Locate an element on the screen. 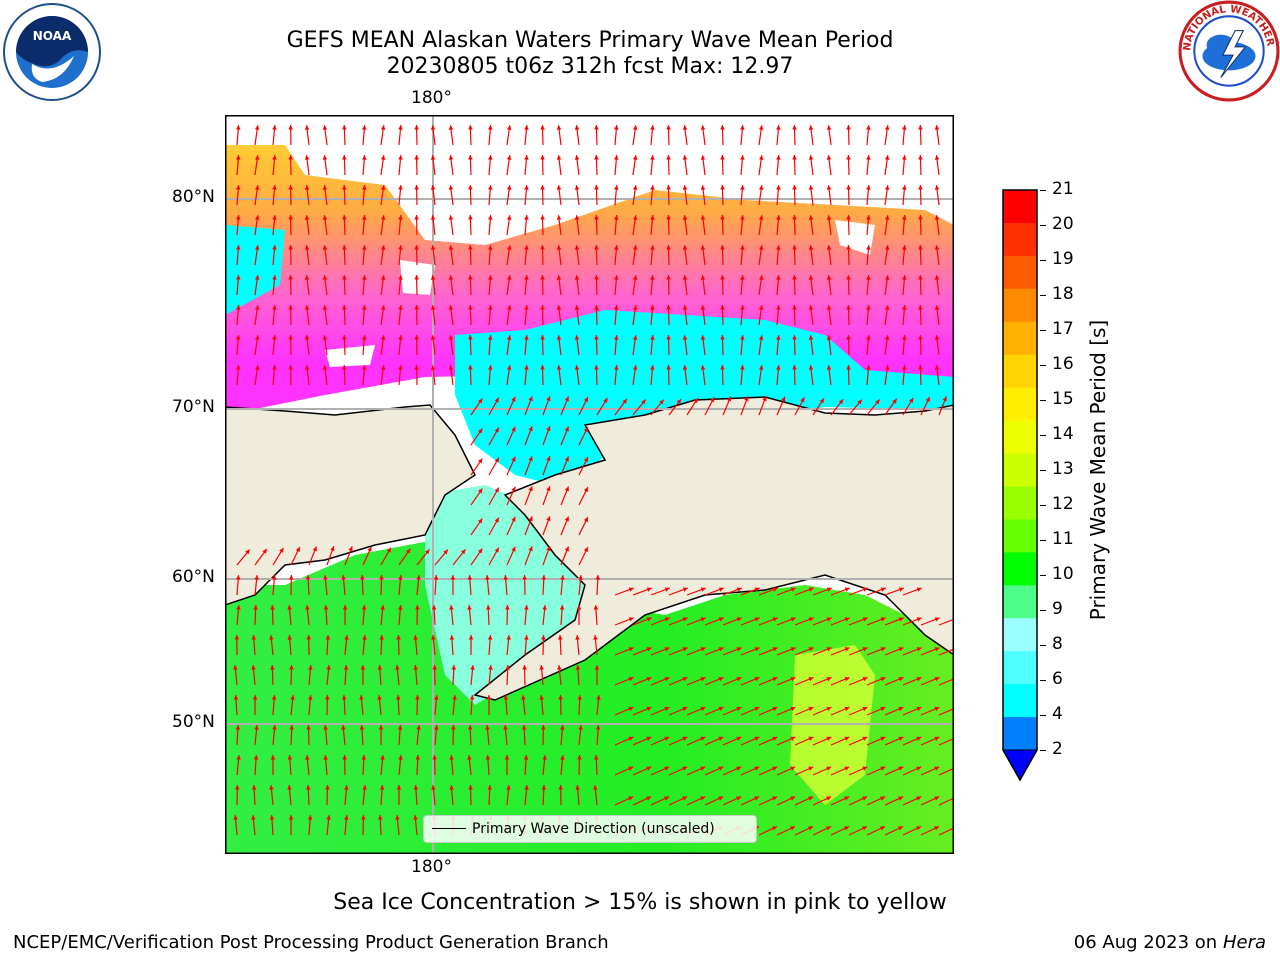  shelf-lightcyan is located at coordinates (535, 595).